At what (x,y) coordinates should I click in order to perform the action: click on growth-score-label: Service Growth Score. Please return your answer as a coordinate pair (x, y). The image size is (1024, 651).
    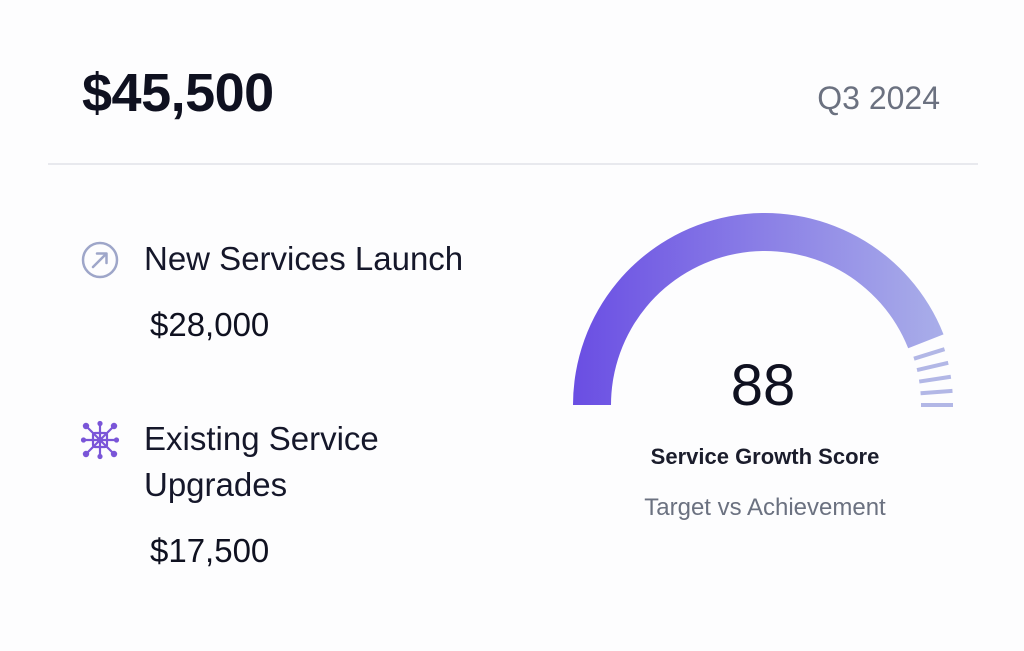
    Looking at the image, I should click on (765, 456).